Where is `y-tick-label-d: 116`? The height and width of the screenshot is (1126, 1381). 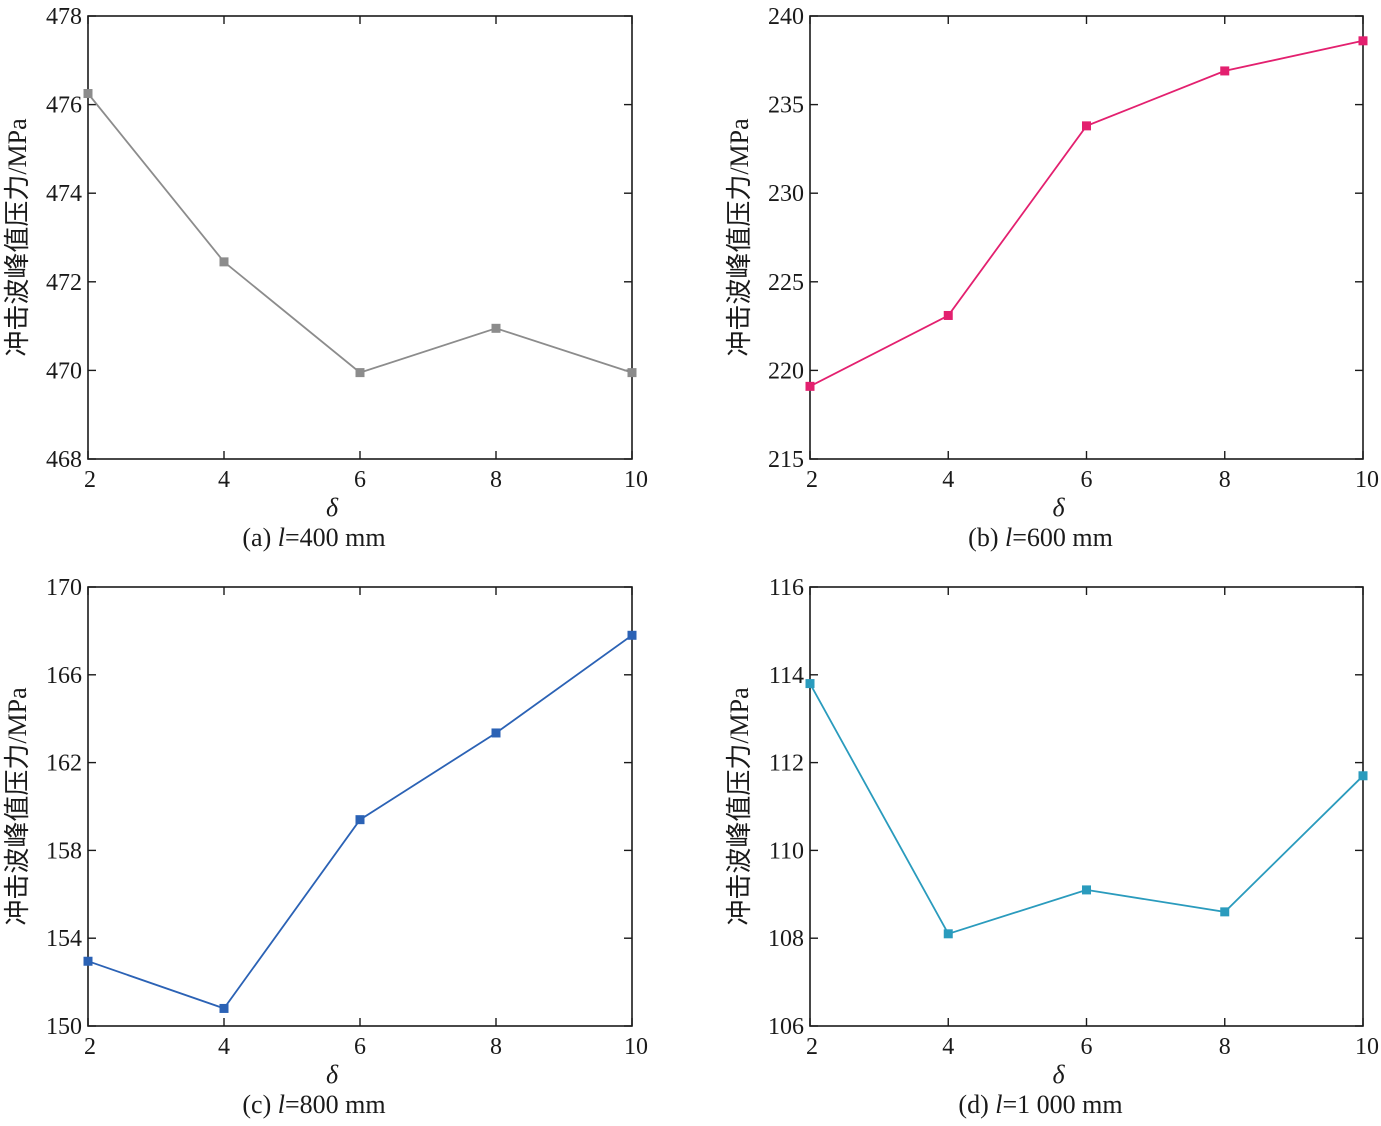
y-tick-label-d: 116 is located at coordinates (786, 588).